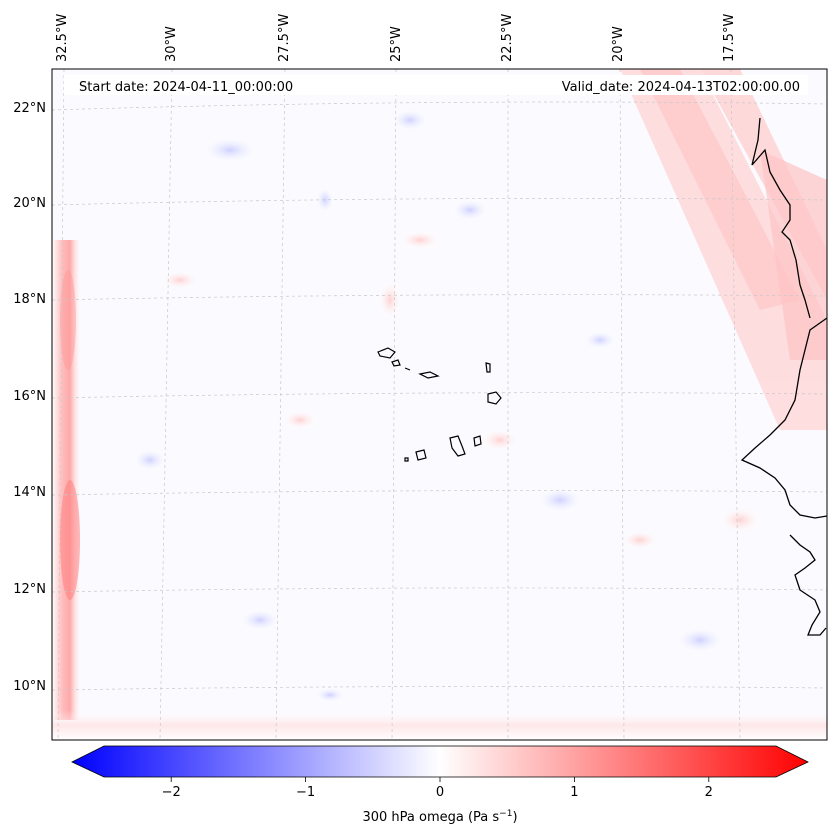  What do you see at coordinates (618, 44) in the screenshot?
I see `lon-label: 20°W` at bounding box center [618, 44].